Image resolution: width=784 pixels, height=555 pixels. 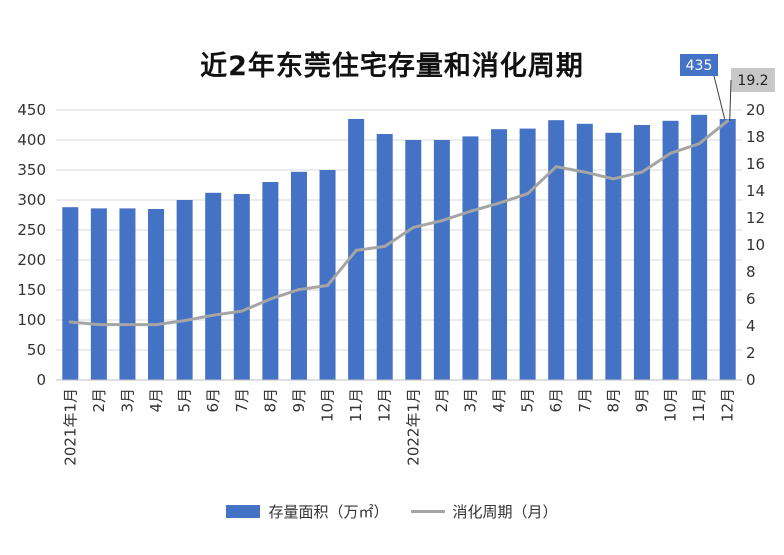 What do you see at coordinates (755, 218) in the screenshot?
I see `y-right-tick-label: 12` at bounding box center [755, 218].